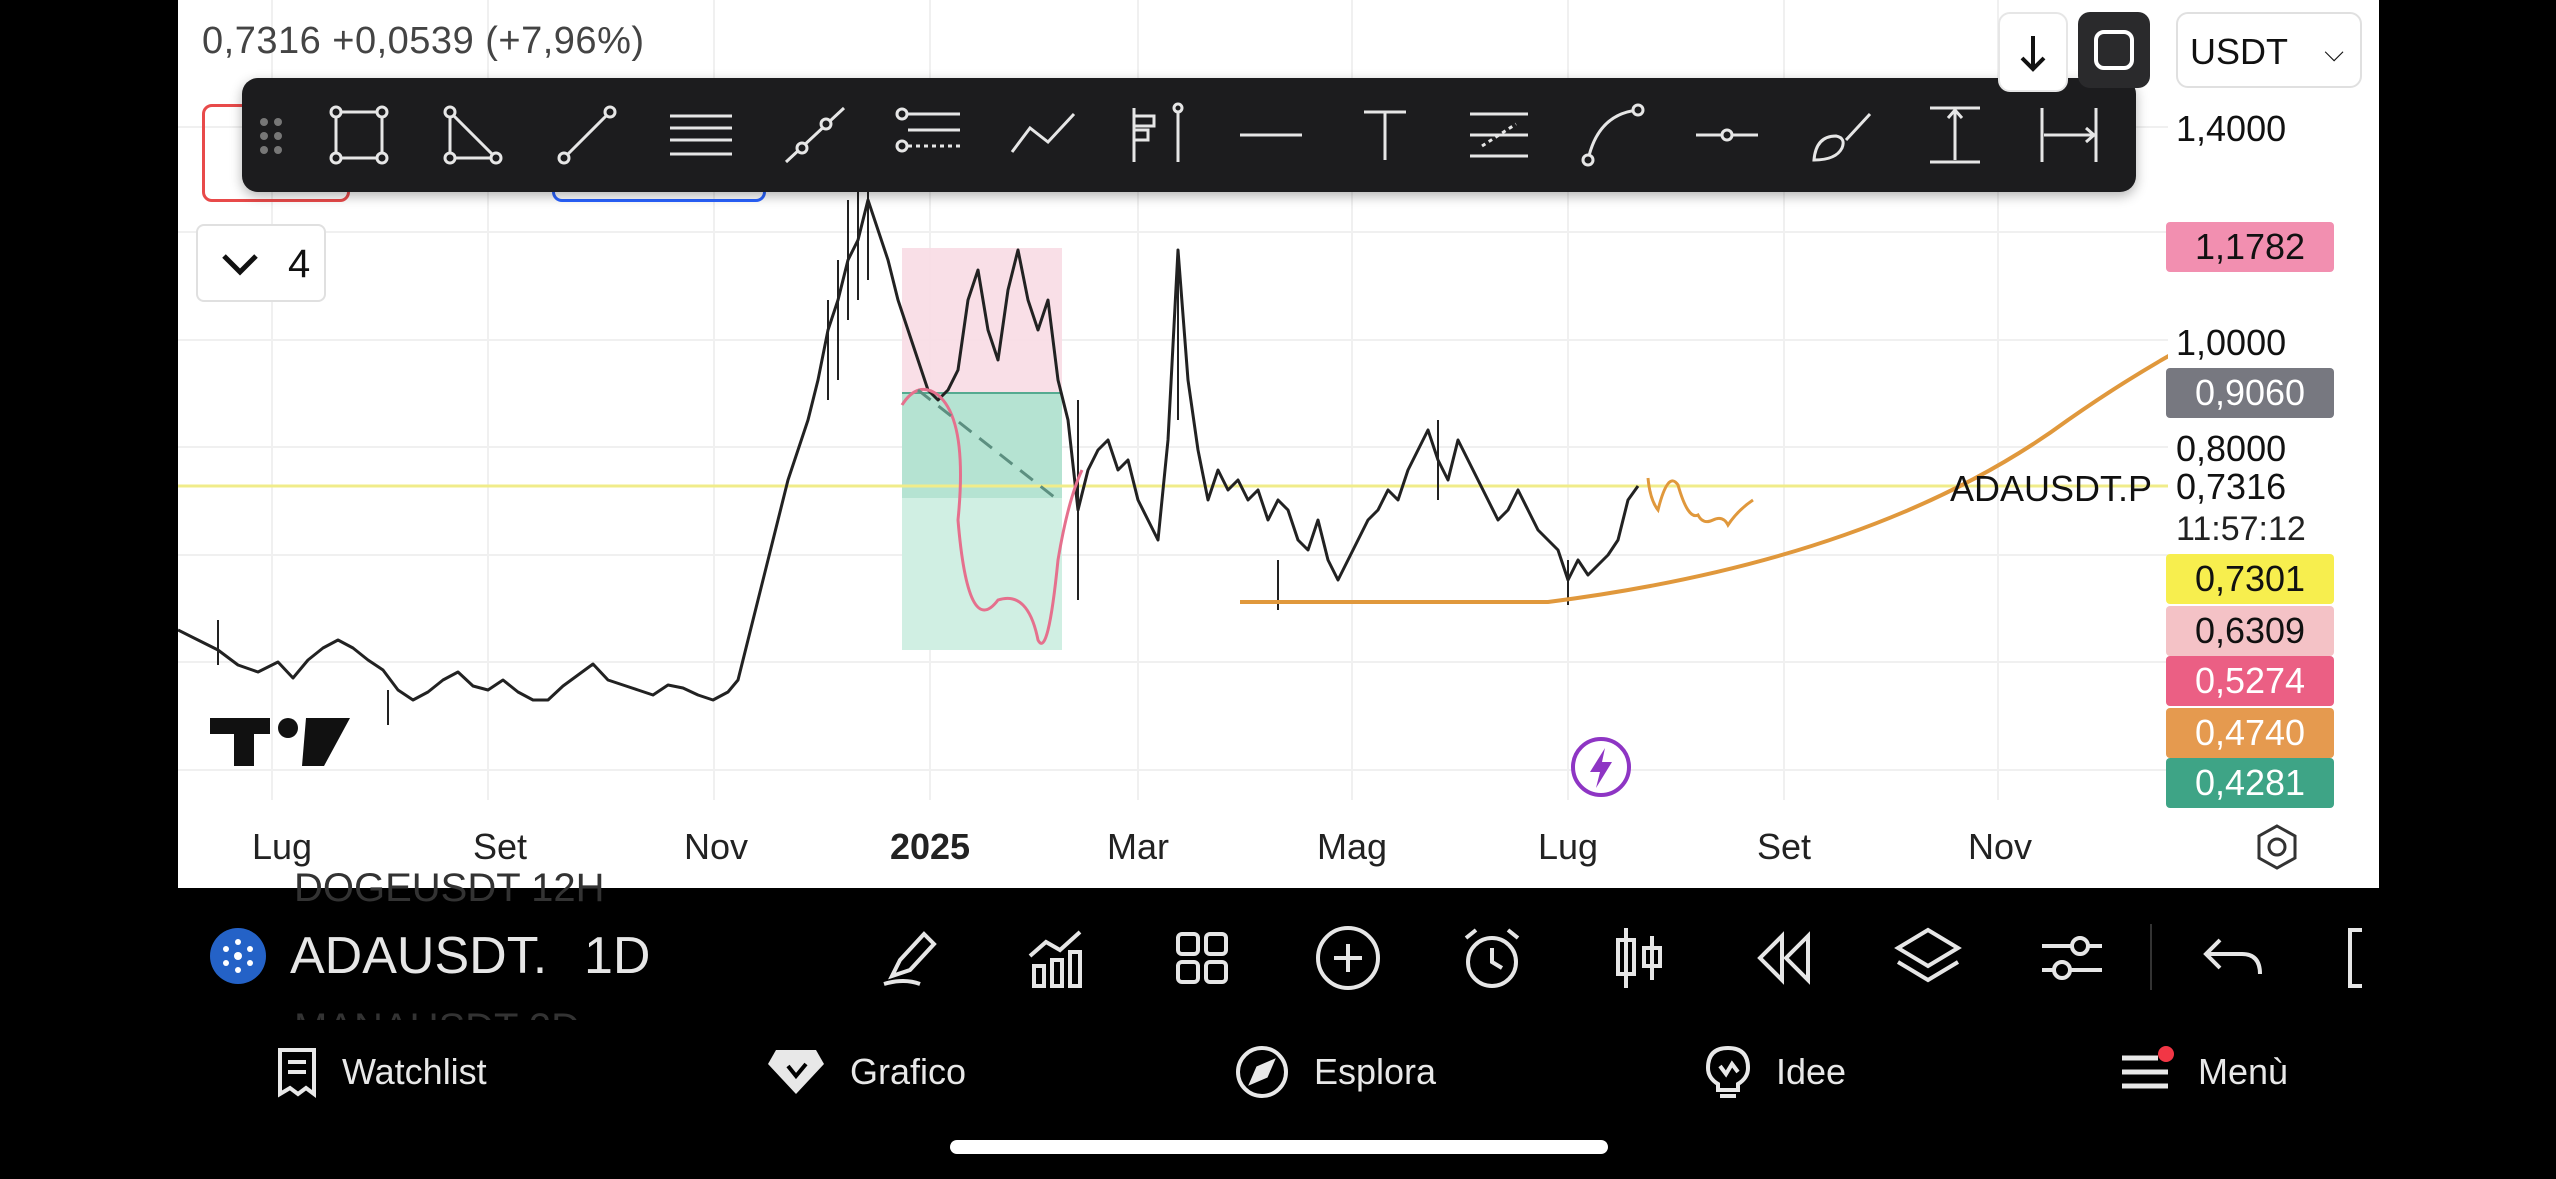 The height and width of the screenshot is (1179, 2556). Describe the element at coordinates (2069, 135) in the screenshot. I see `date-range-tool-icon` at that location.